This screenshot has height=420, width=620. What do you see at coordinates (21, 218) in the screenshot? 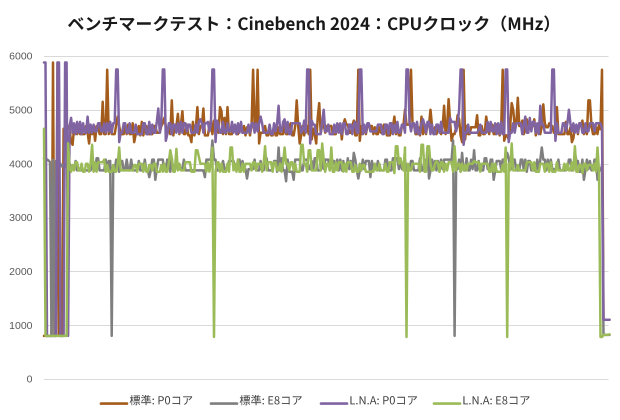
I see `svg-text: 3000` at bounding box center [21, 218].